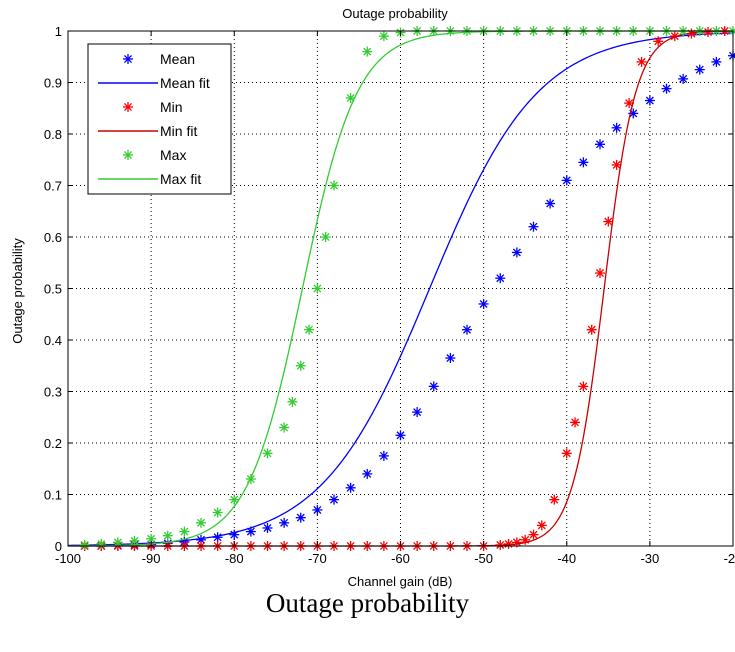  What do you see at coordinates (729, 558) in the screenshot?
I see `x-tick-label: -20` at bounding box center [729, 558].